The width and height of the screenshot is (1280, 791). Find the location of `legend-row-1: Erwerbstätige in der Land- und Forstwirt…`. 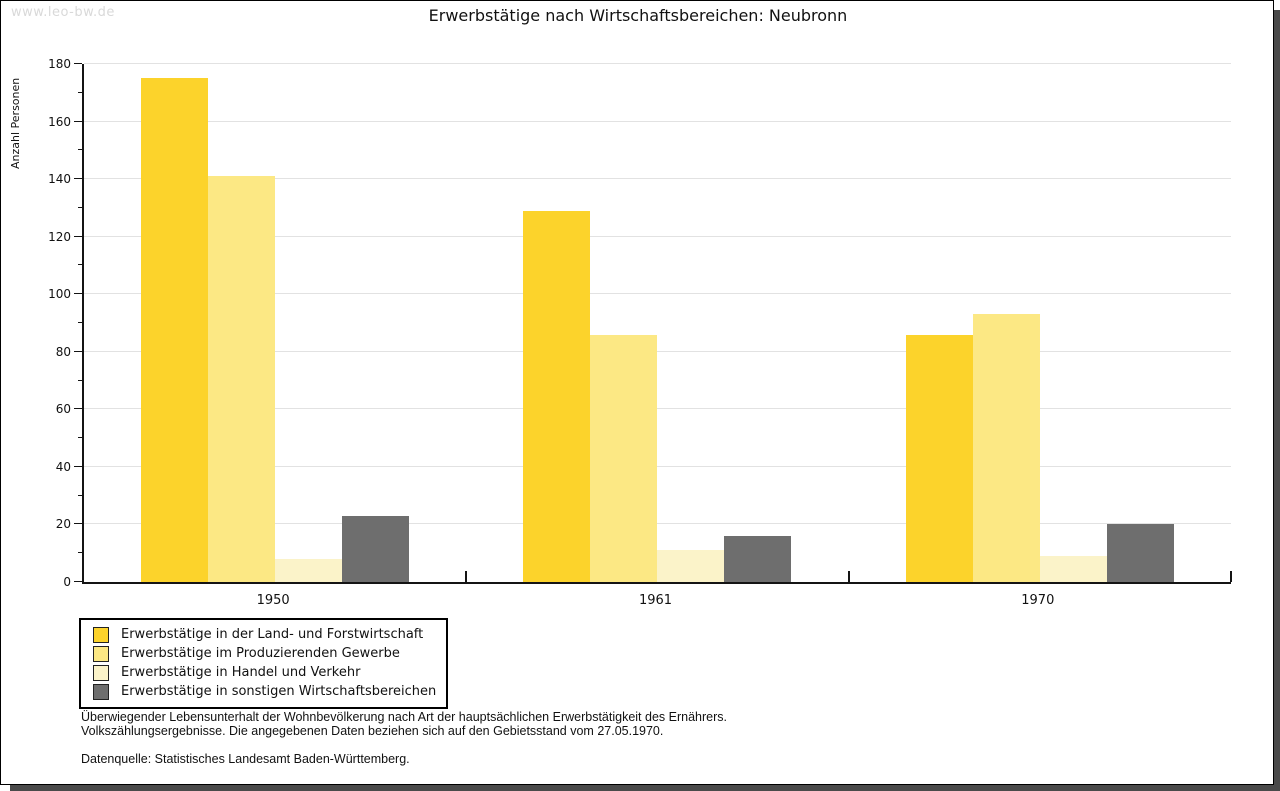

legend-row-1: Erwerbstätige in der Land- und Forstwirt… is located at coordinates (263, 634).